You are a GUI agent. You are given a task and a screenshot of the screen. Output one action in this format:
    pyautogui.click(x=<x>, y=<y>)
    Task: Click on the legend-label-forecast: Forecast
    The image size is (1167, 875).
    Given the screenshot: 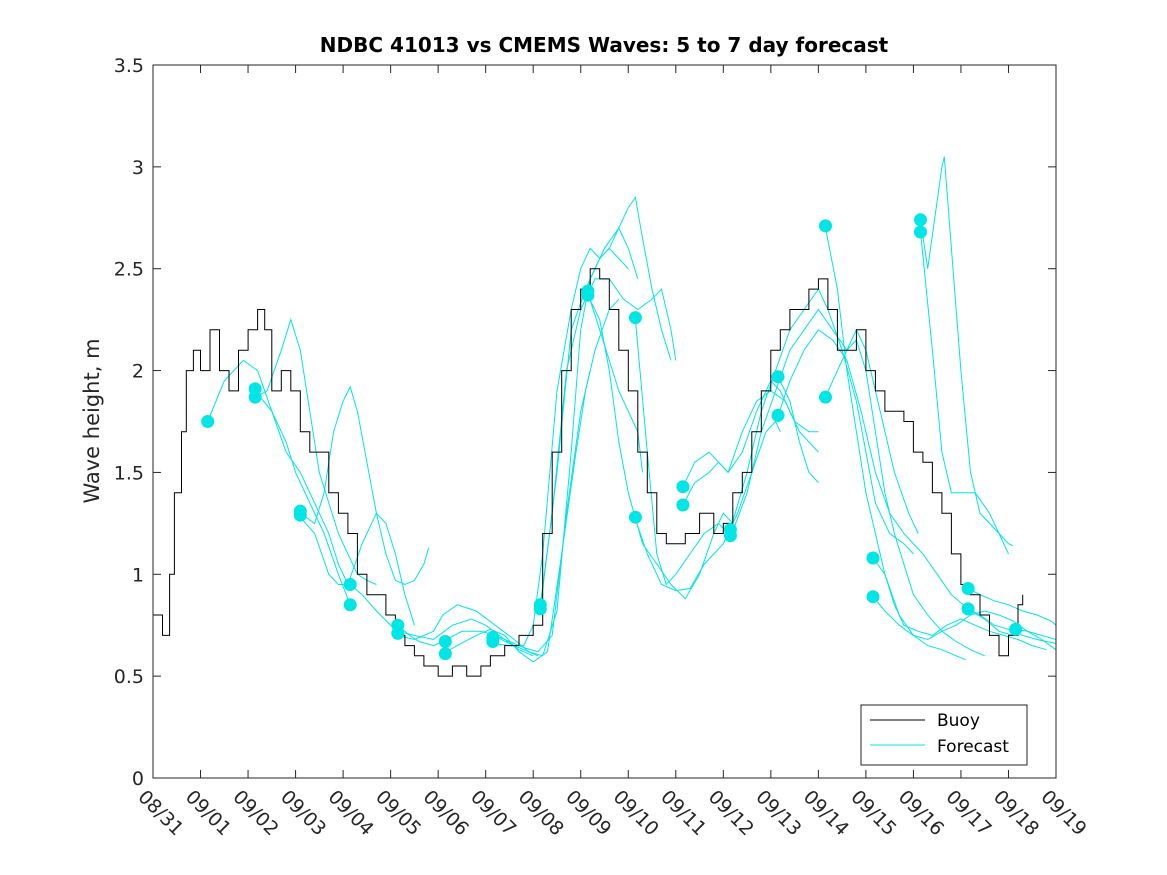 What is the action you would take?
    pyautogui.click(x=973, y=747)
    